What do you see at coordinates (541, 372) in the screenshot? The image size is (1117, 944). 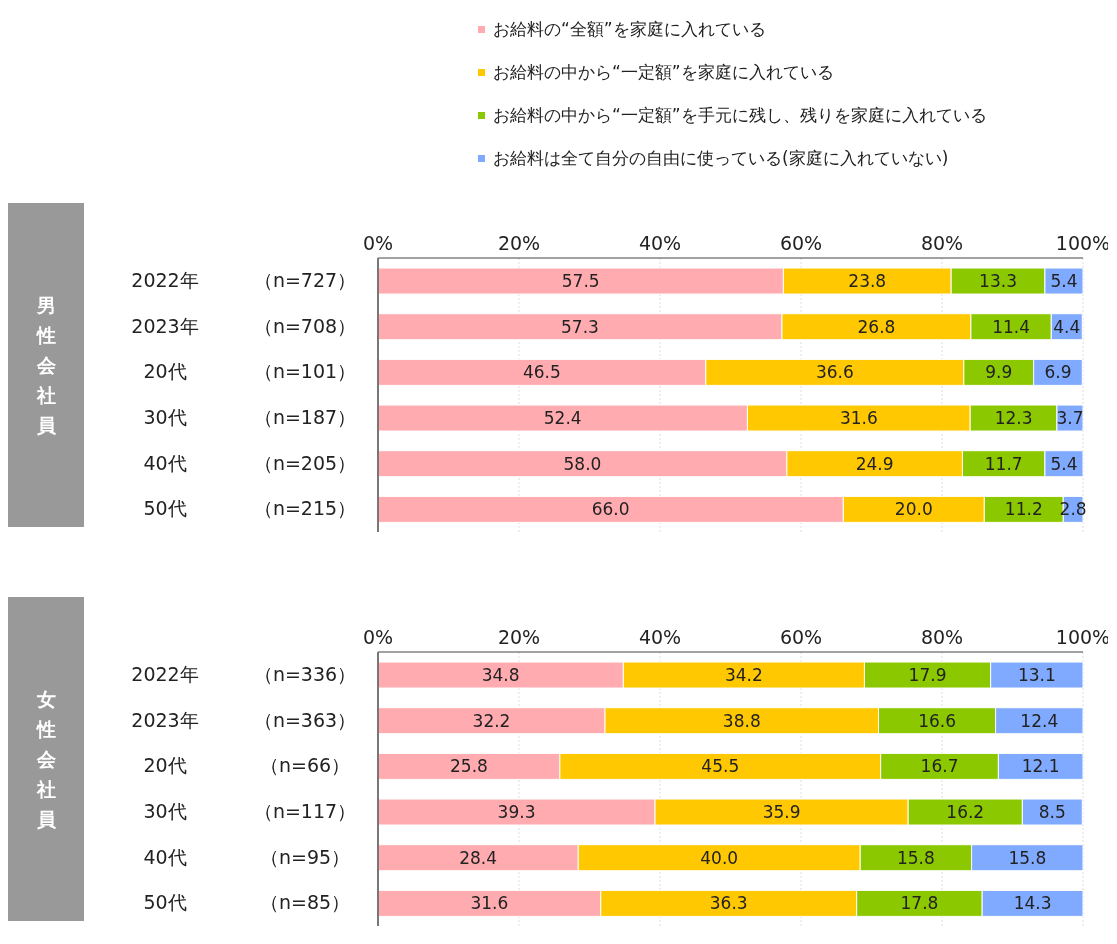 I see `data-label: 46.5` at bounding box center [541, 372].